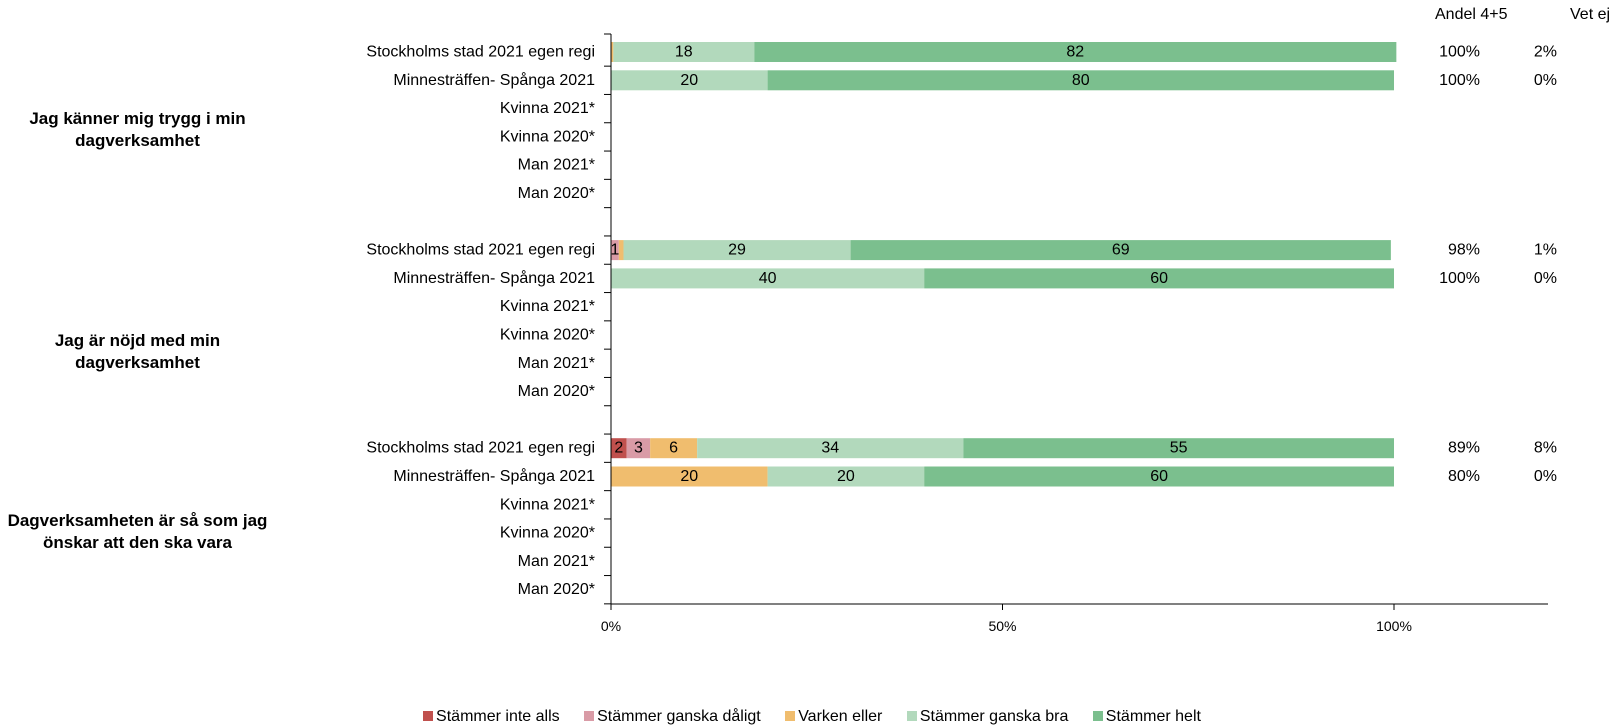  I want to click on legend-item-helt: Stämmer helt, so click(1146, 717).